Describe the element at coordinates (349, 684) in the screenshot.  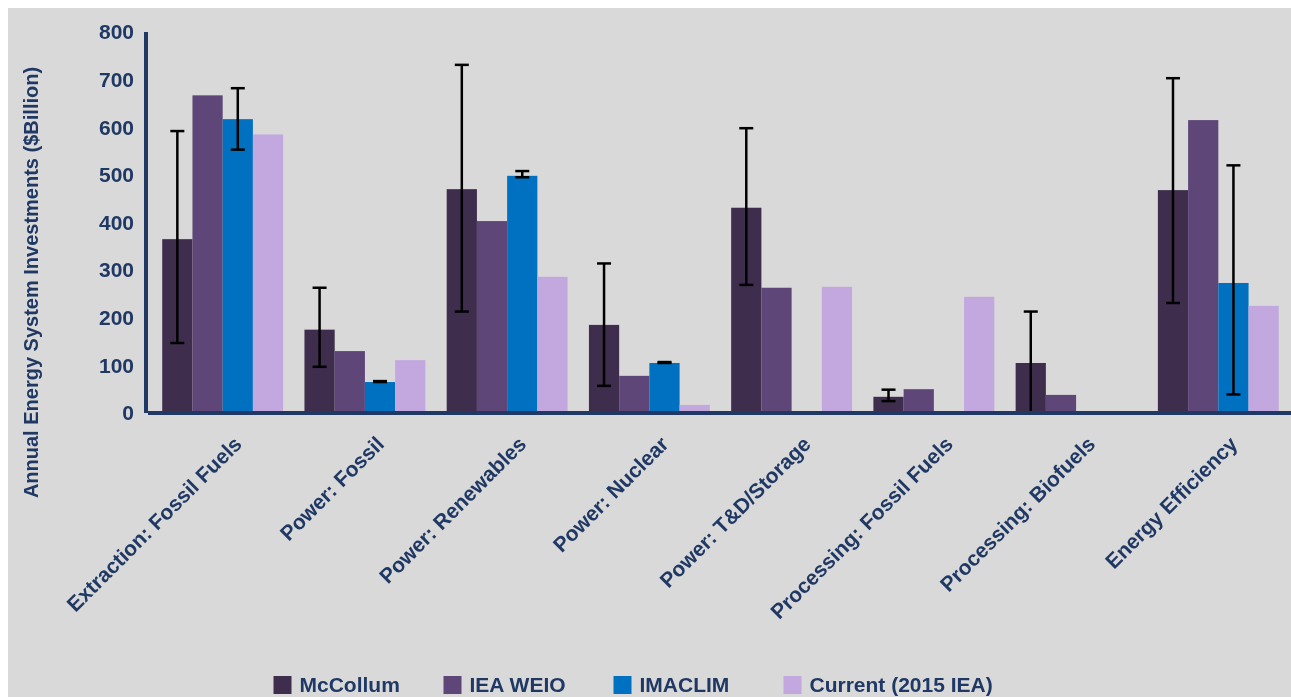
I see `legend-label: McCollum` at that location.